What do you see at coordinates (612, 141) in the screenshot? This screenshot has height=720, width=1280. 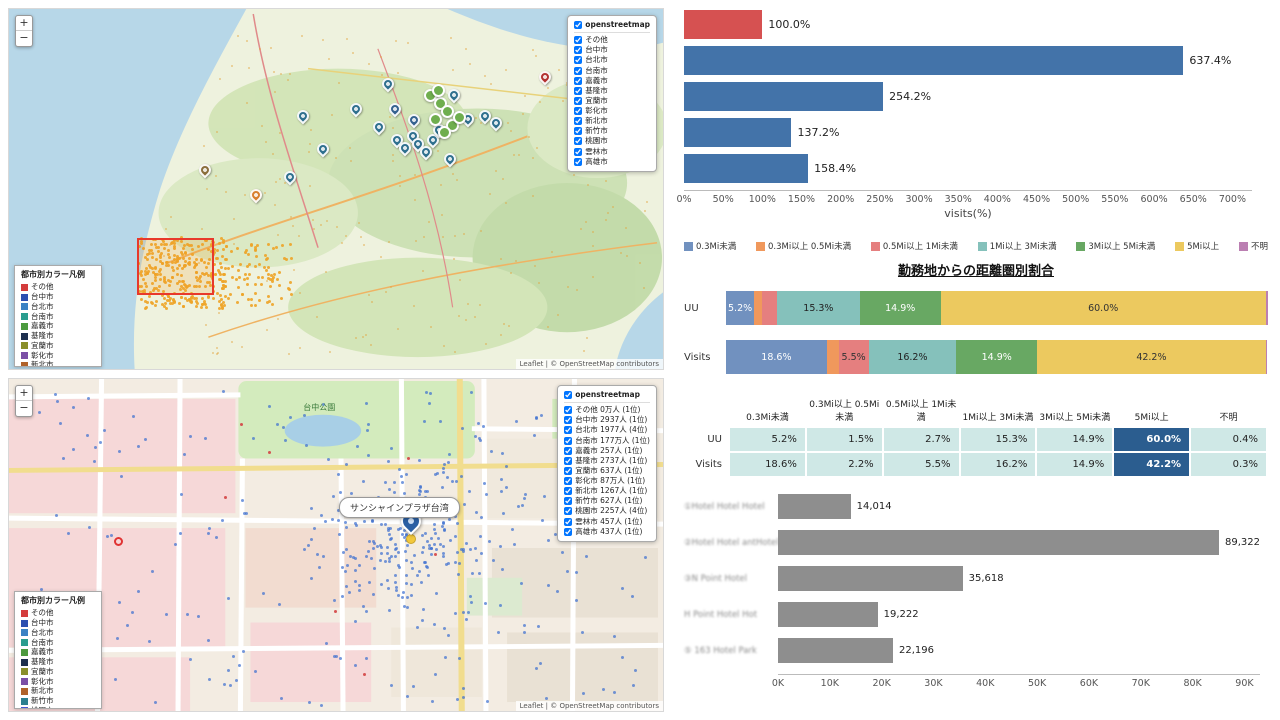 I see `layer-checkbox-row: 桃園市` at bounding box center [612, 141].